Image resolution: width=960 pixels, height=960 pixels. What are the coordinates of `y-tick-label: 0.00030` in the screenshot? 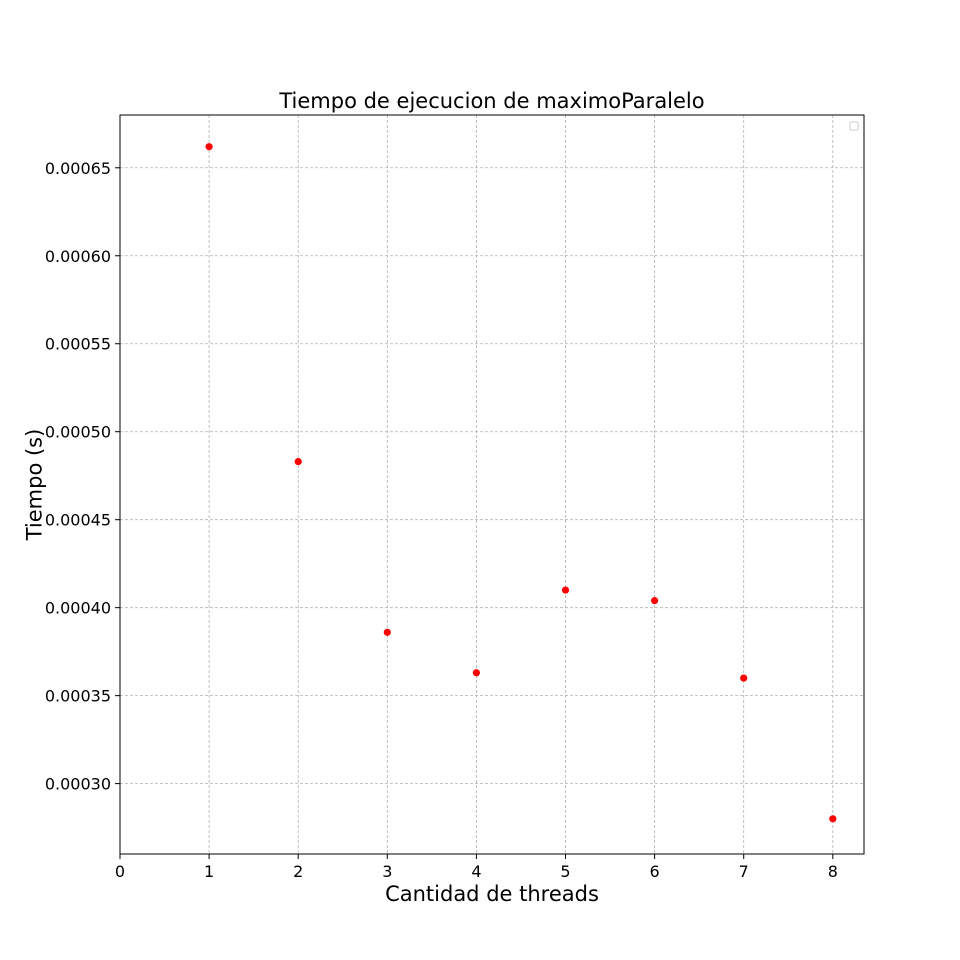 It's located at (78, 784).